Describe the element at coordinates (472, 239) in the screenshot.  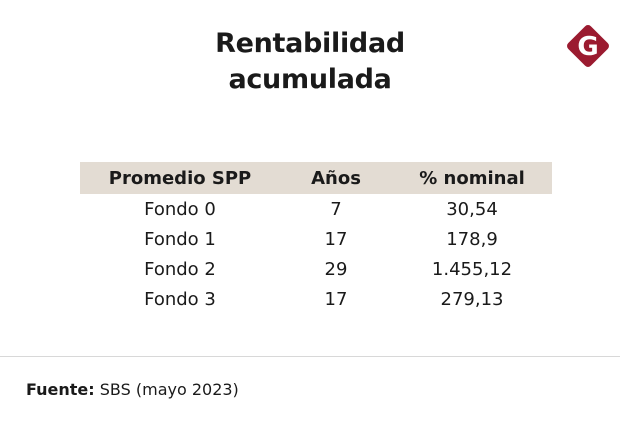
I see `nominal-return-cell: 178,9` at that location.